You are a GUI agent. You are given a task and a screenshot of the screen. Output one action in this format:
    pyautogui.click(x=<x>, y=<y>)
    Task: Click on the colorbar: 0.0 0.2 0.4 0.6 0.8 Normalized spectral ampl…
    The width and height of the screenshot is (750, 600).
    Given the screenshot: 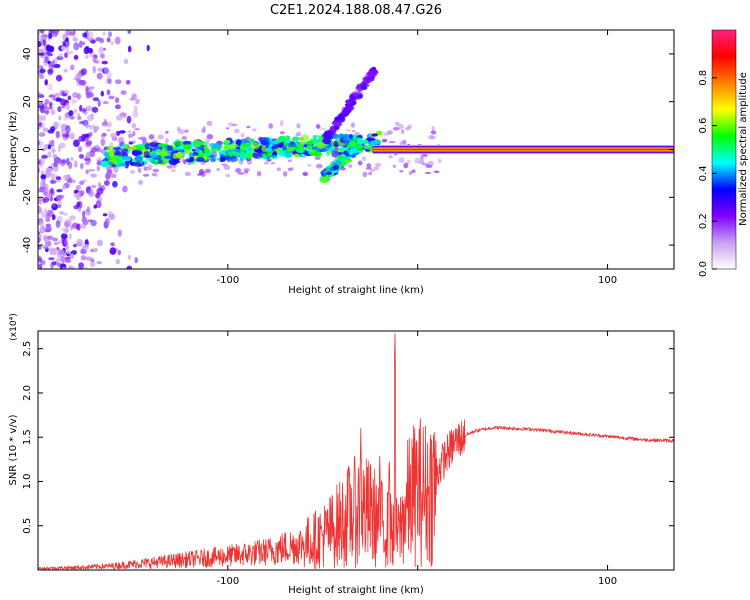 What is the action you would take?
    pyautogui.click(x=723, y=153)
    